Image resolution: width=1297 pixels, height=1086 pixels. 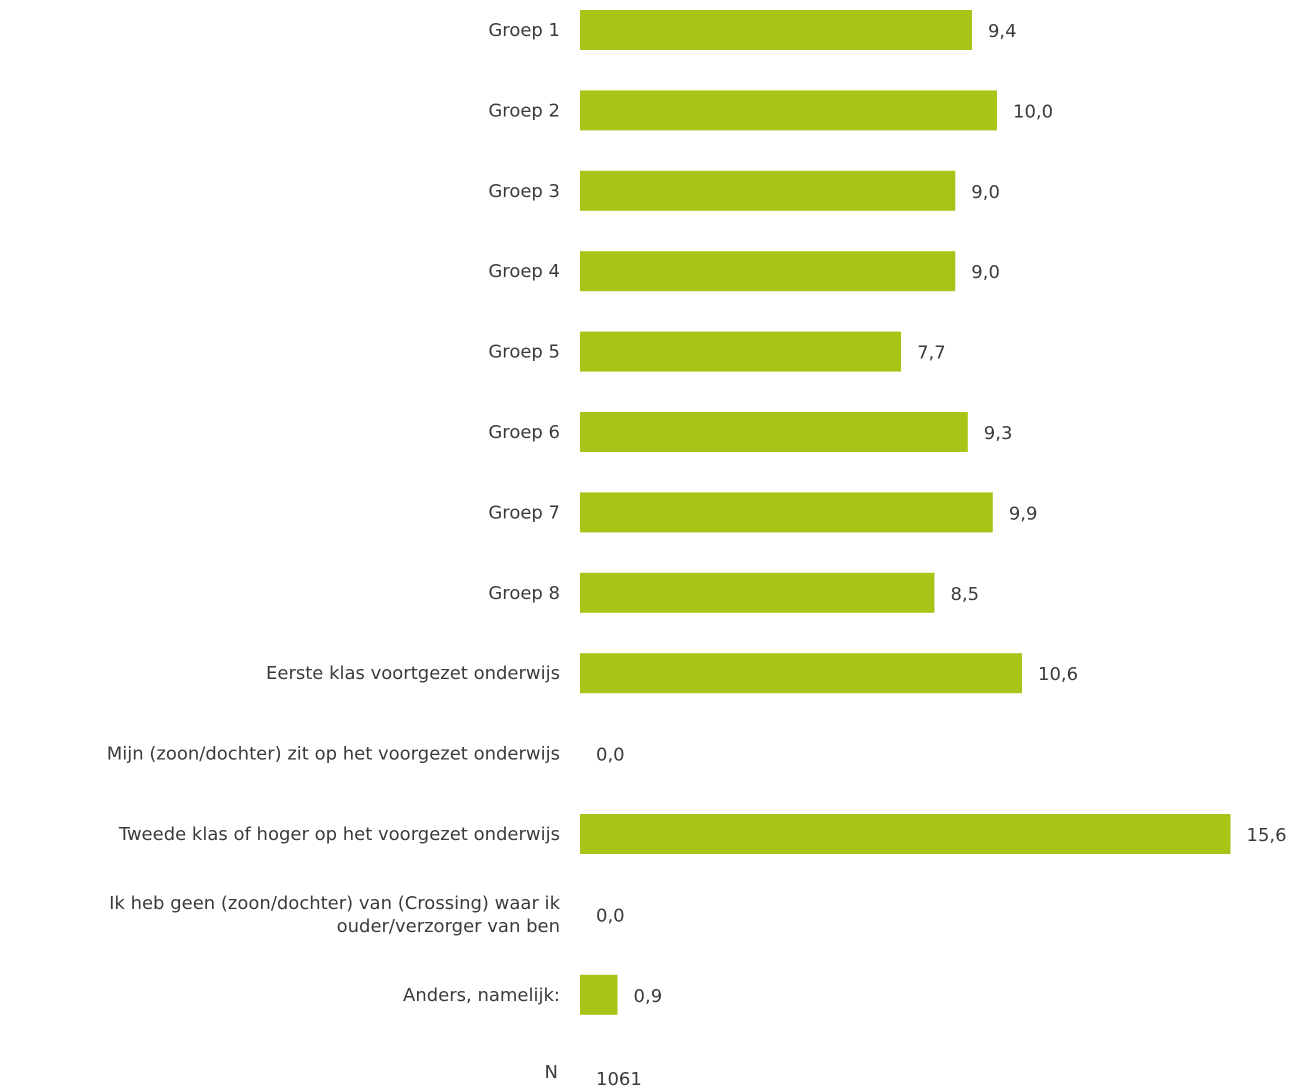 I want to click on category-label-line: Groep 8, so click(x=524, y=593).